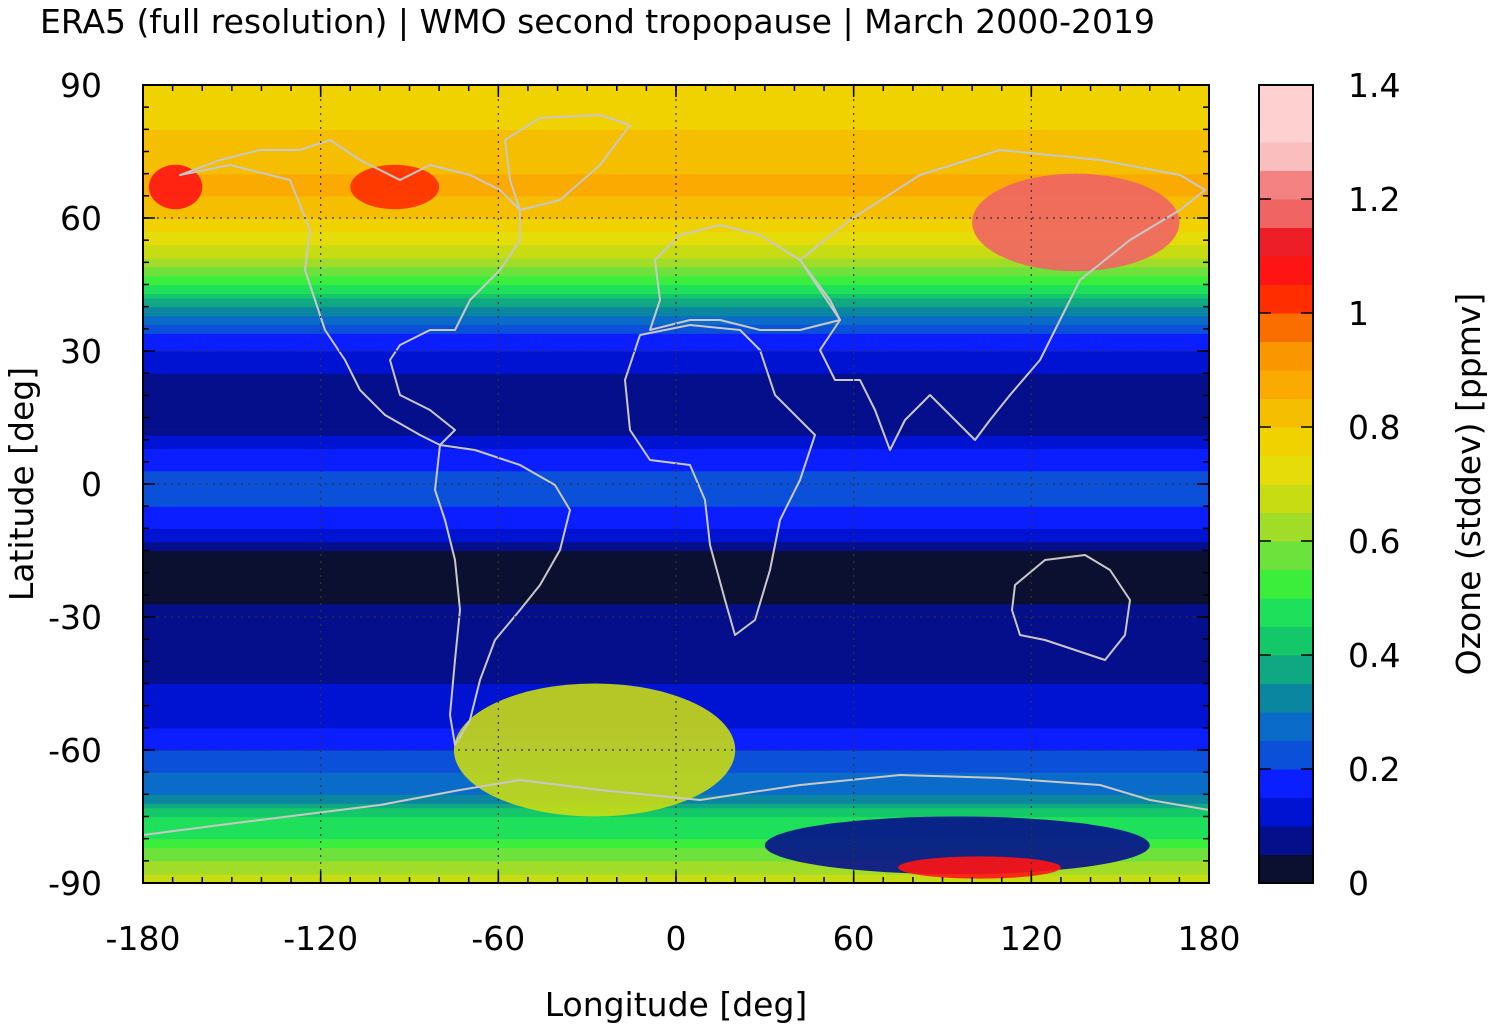  I want to click on y-tick-label: 60, so click(81, 218).